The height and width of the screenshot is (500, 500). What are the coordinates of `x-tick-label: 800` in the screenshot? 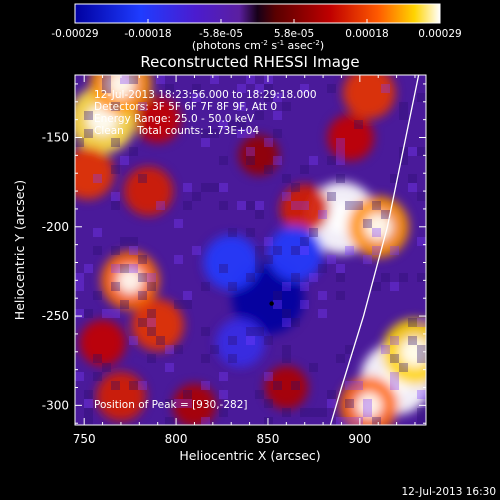 It's located at (176, 439).